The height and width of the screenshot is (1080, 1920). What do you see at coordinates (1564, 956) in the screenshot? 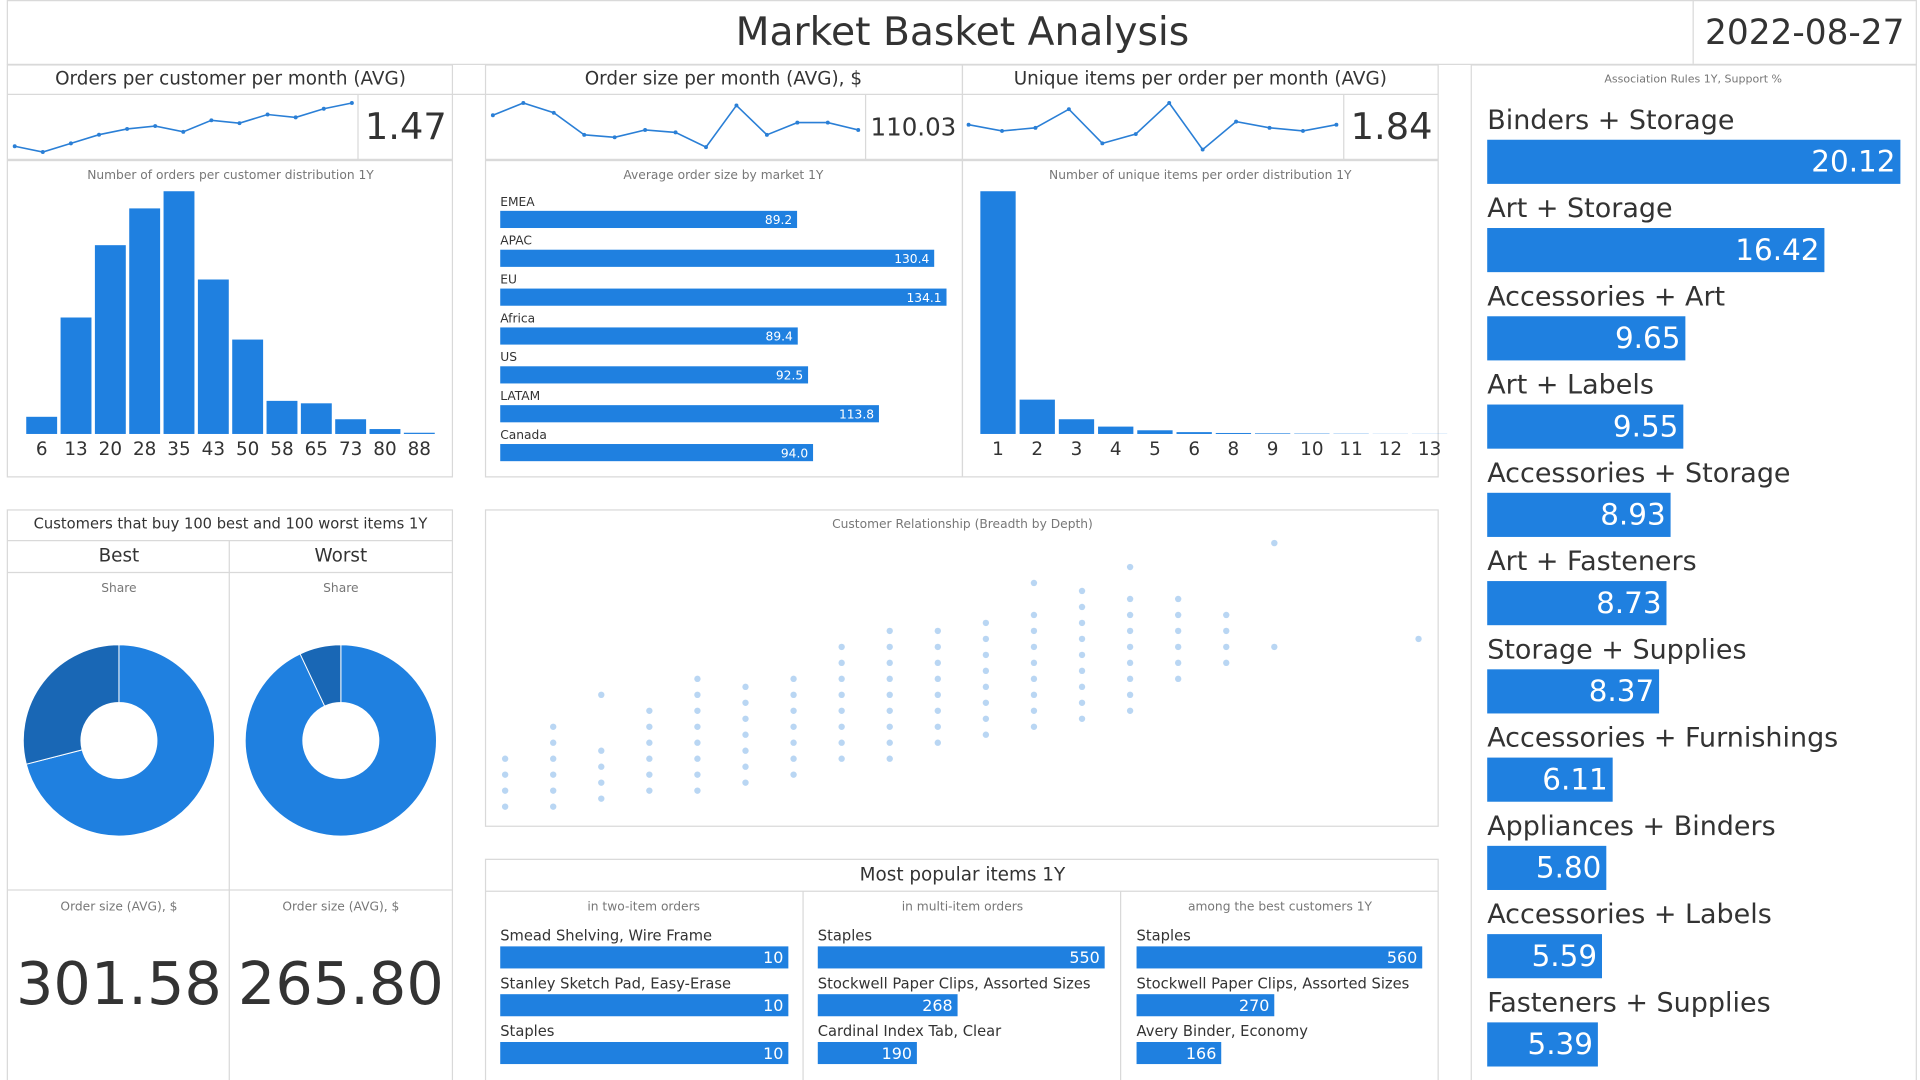
I see `value-label: 5.59` at bounding box center [1564, 956].